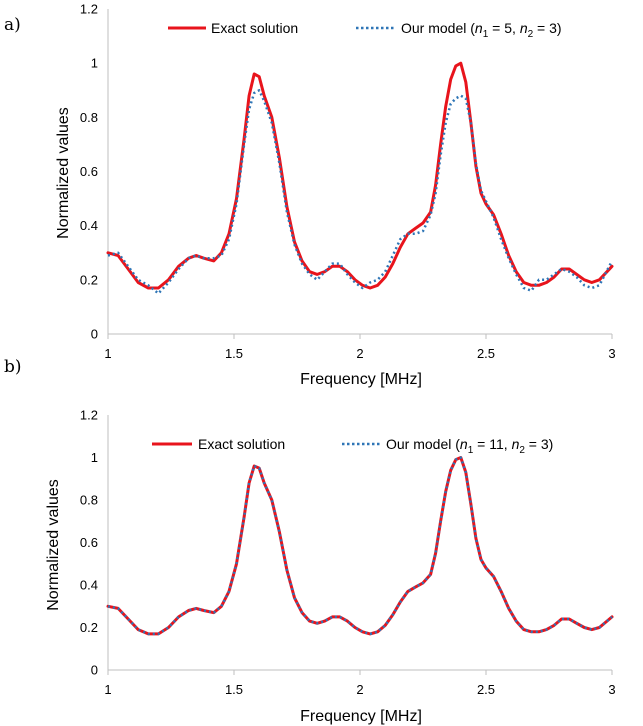 The width and height of the screenshot is (643, 726). I want to click on panel-label-a: a), so click(12, 25).